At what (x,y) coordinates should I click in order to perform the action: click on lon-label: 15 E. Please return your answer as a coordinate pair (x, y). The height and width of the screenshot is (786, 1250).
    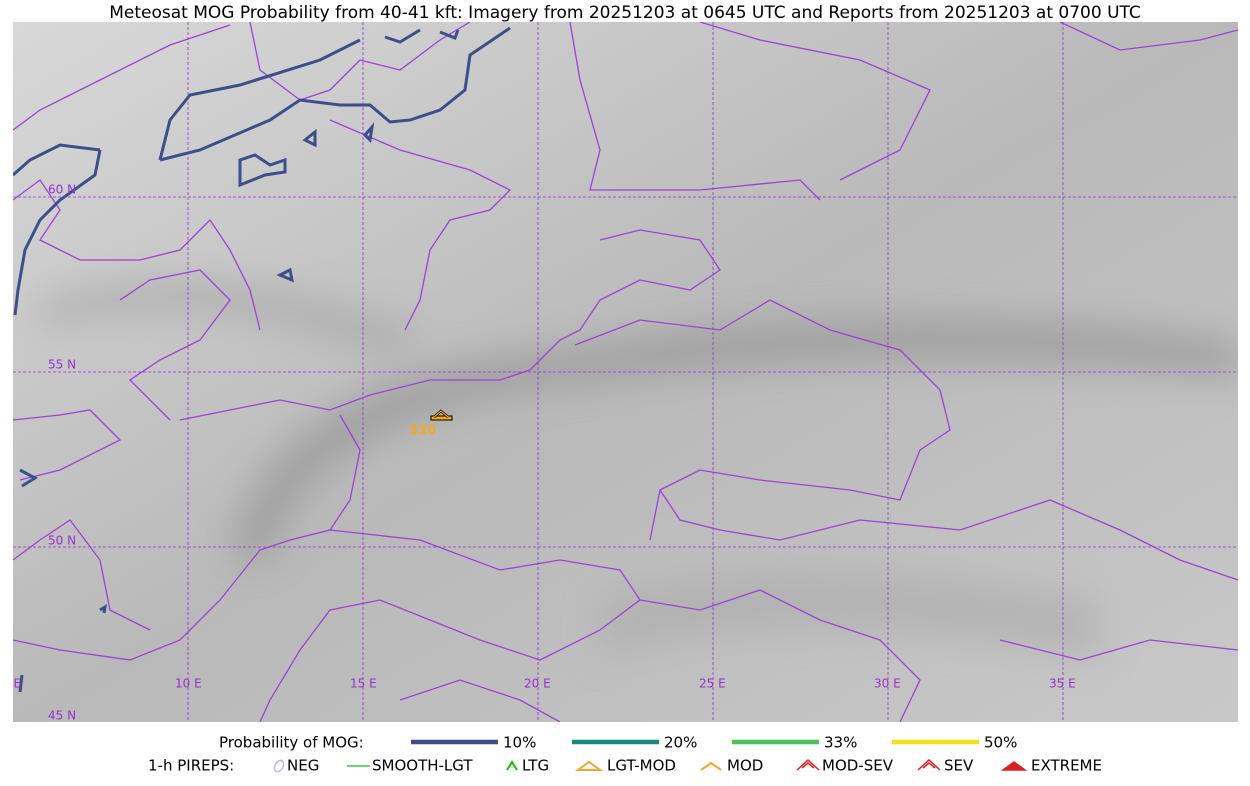
    Looking at the image, I should click on (363, 684).